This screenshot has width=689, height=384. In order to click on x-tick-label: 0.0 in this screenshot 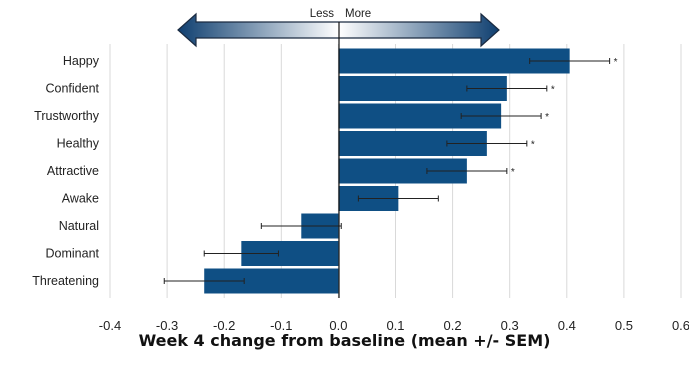, I will do `click(338, 325)`.